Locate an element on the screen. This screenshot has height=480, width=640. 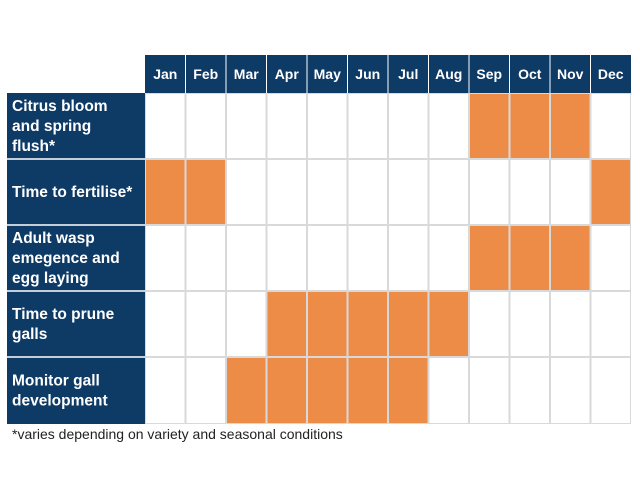
month-label: Sep is located at coordinates (489, 74).